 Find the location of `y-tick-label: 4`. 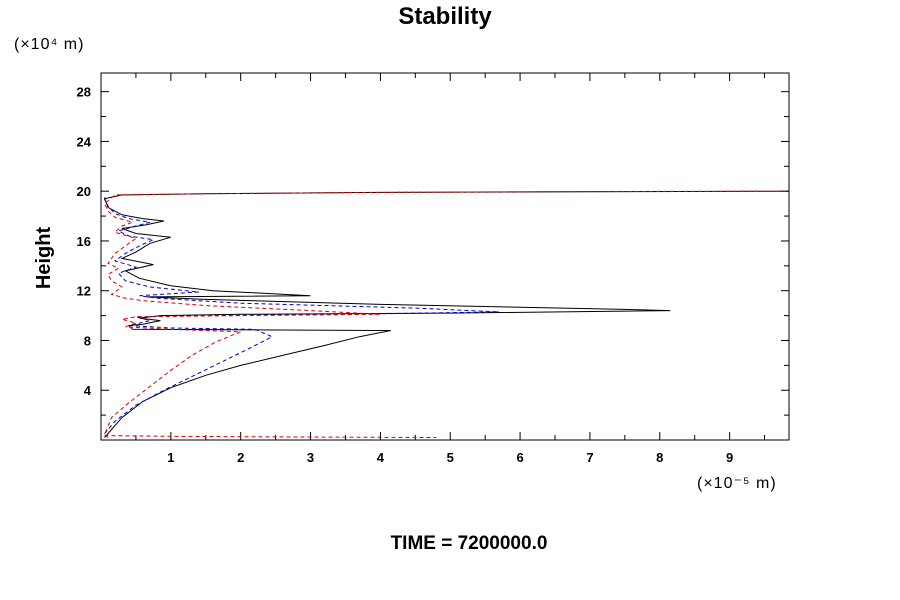

y-tick-label: 4 is located at coordinates (88, 390).